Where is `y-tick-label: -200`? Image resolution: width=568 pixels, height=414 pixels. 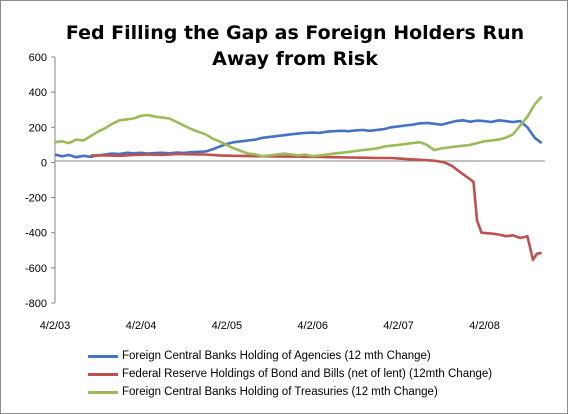
y-tick-label: -200 is located at coordinates (36, 199).